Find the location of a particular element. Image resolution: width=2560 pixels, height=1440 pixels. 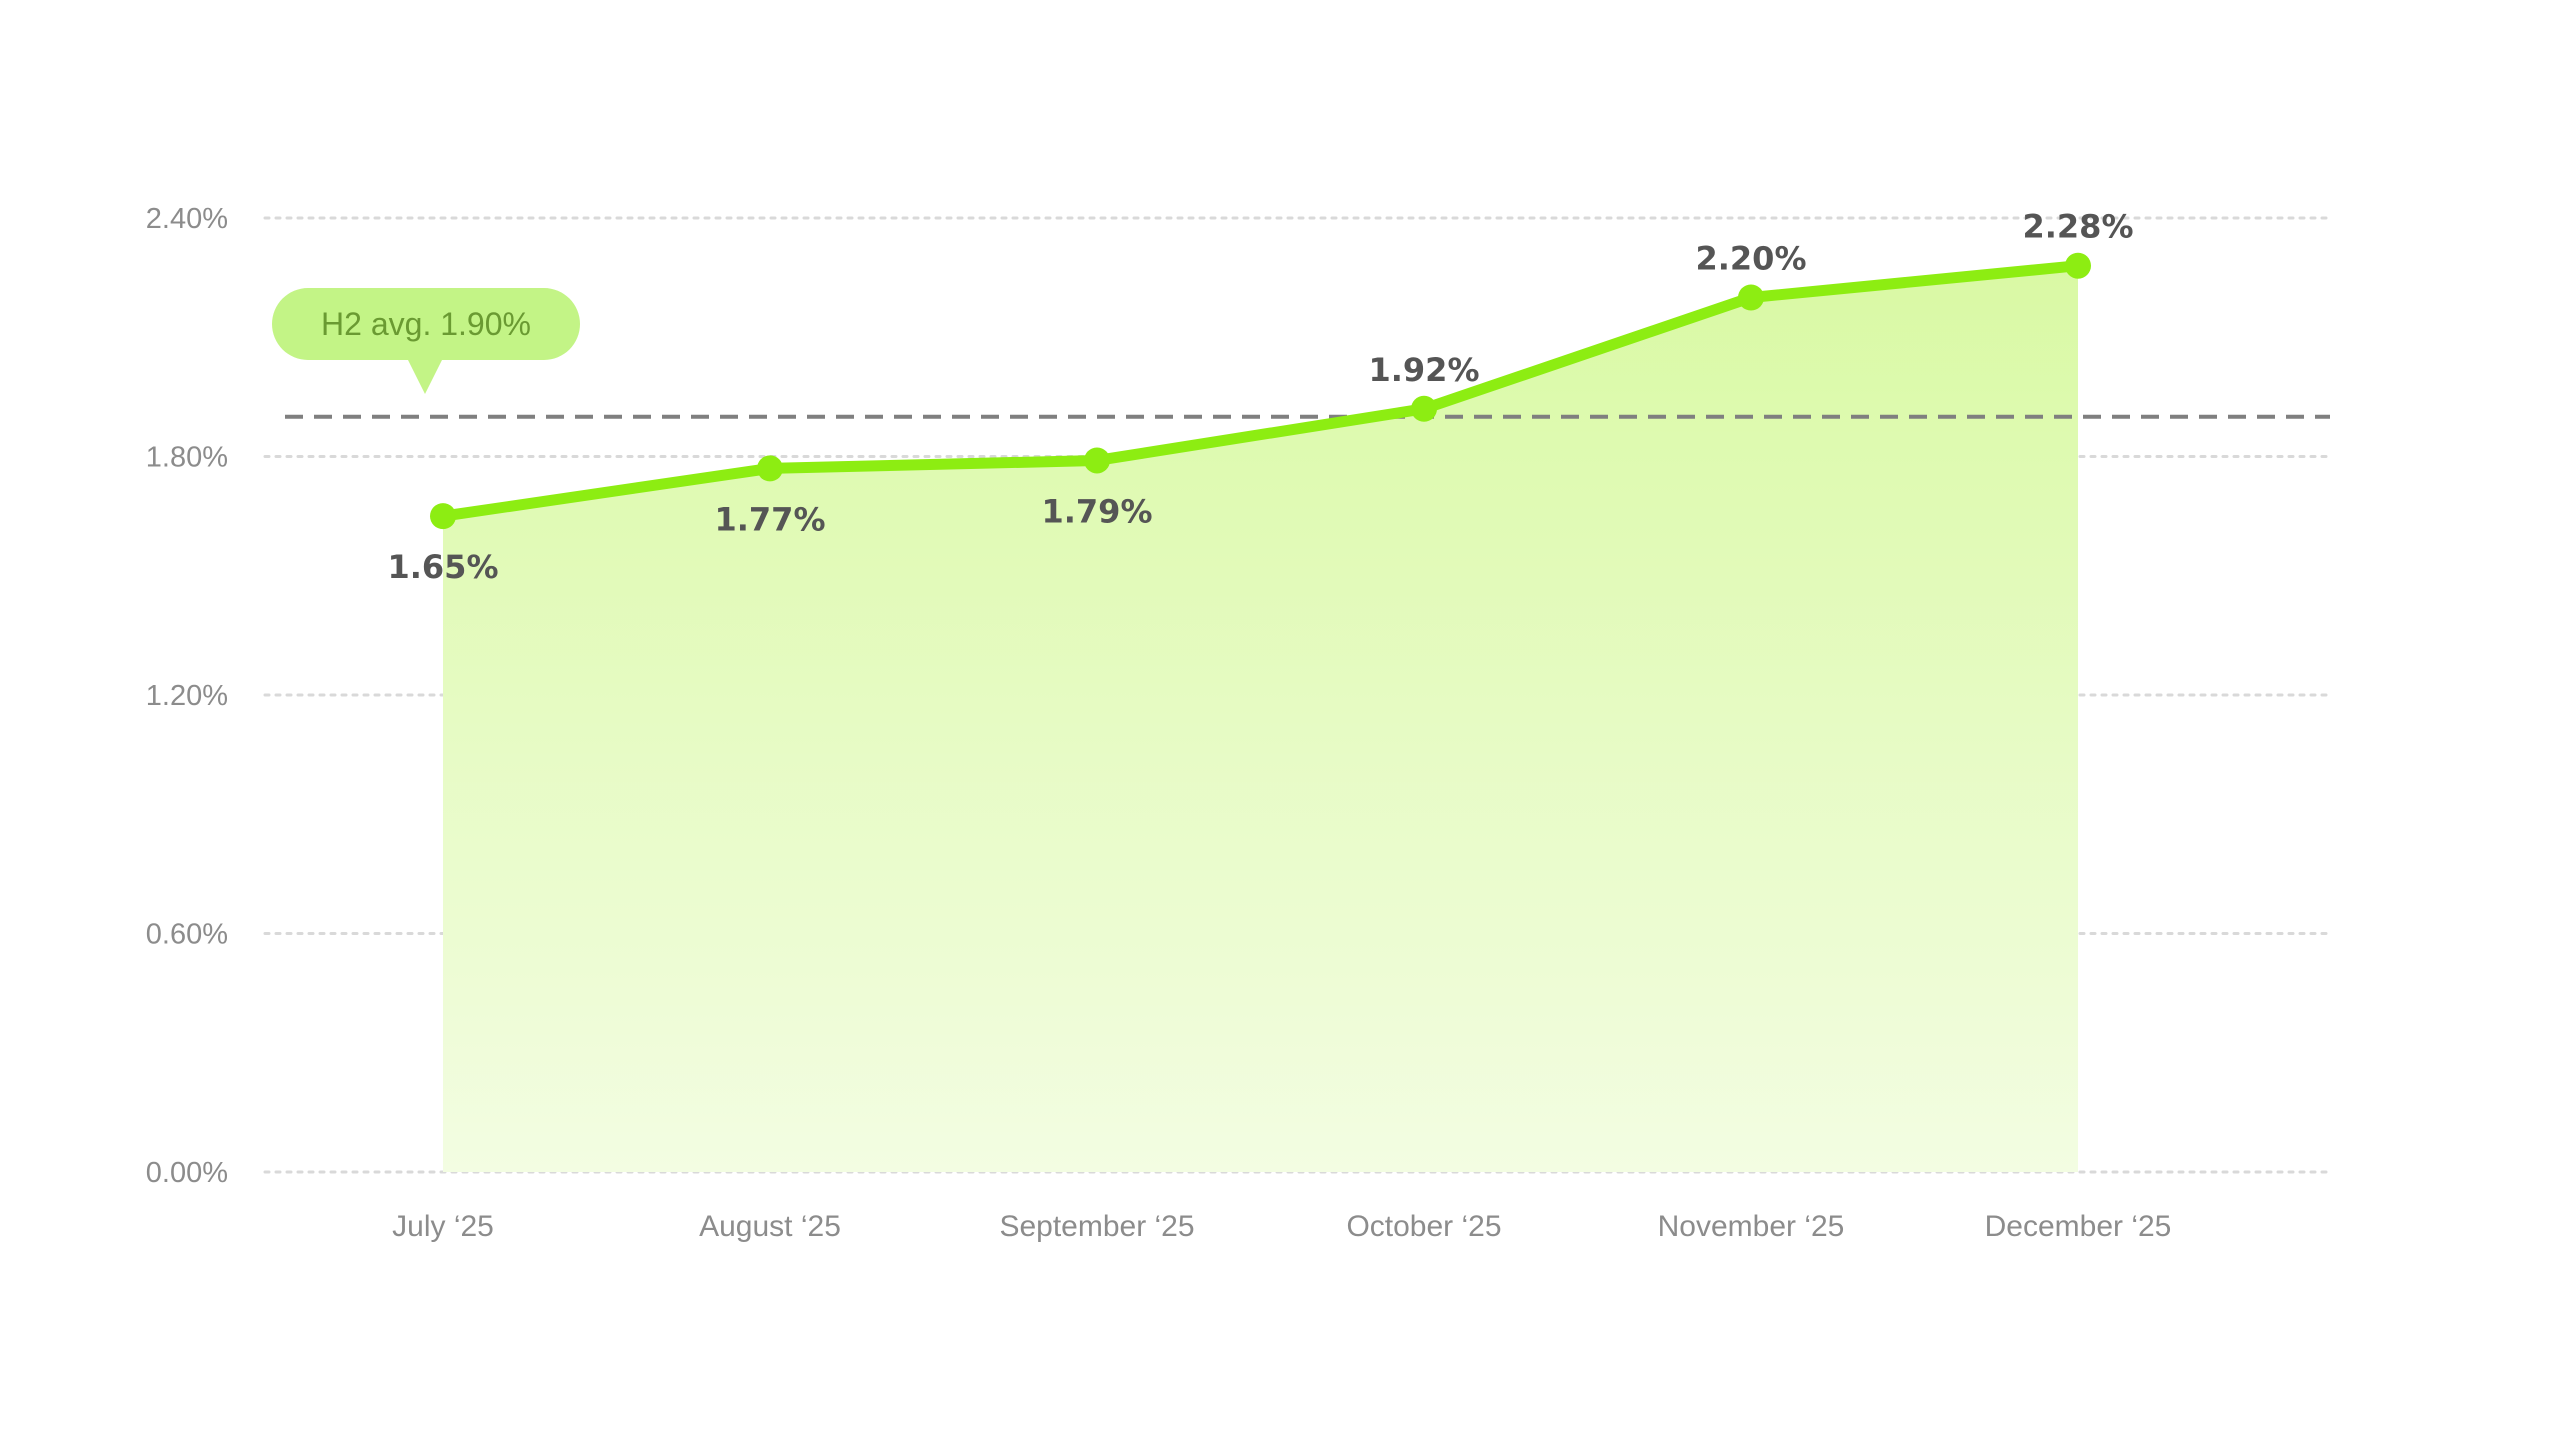

data-label: 1.65% is located at coordinates (442, 567).